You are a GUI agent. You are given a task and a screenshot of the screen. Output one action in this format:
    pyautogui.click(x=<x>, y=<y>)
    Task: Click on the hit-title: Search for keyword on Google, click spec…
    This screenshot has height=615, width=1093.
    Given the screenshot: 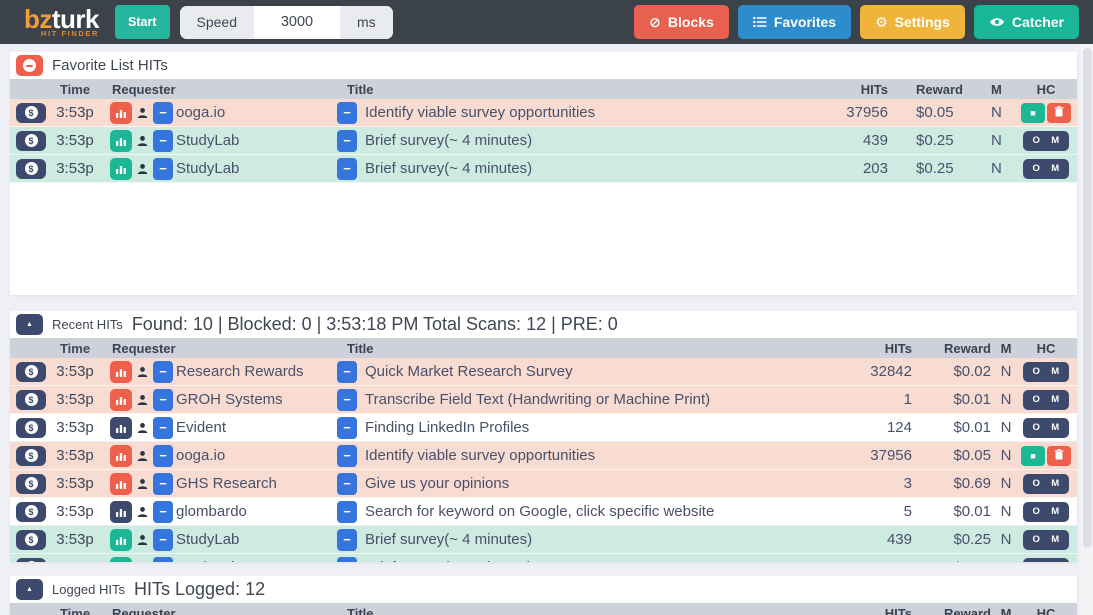 What is the action you would take?
    pyautogui.click(x=540, y=511)
    